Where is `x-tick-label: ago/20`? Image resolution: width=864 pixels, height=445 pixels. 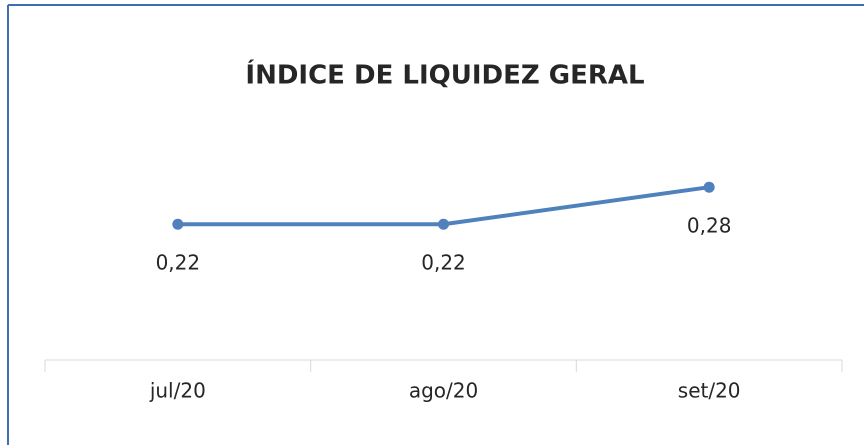 x-tick-label: ago/20 is located at coordinates (443, 391).